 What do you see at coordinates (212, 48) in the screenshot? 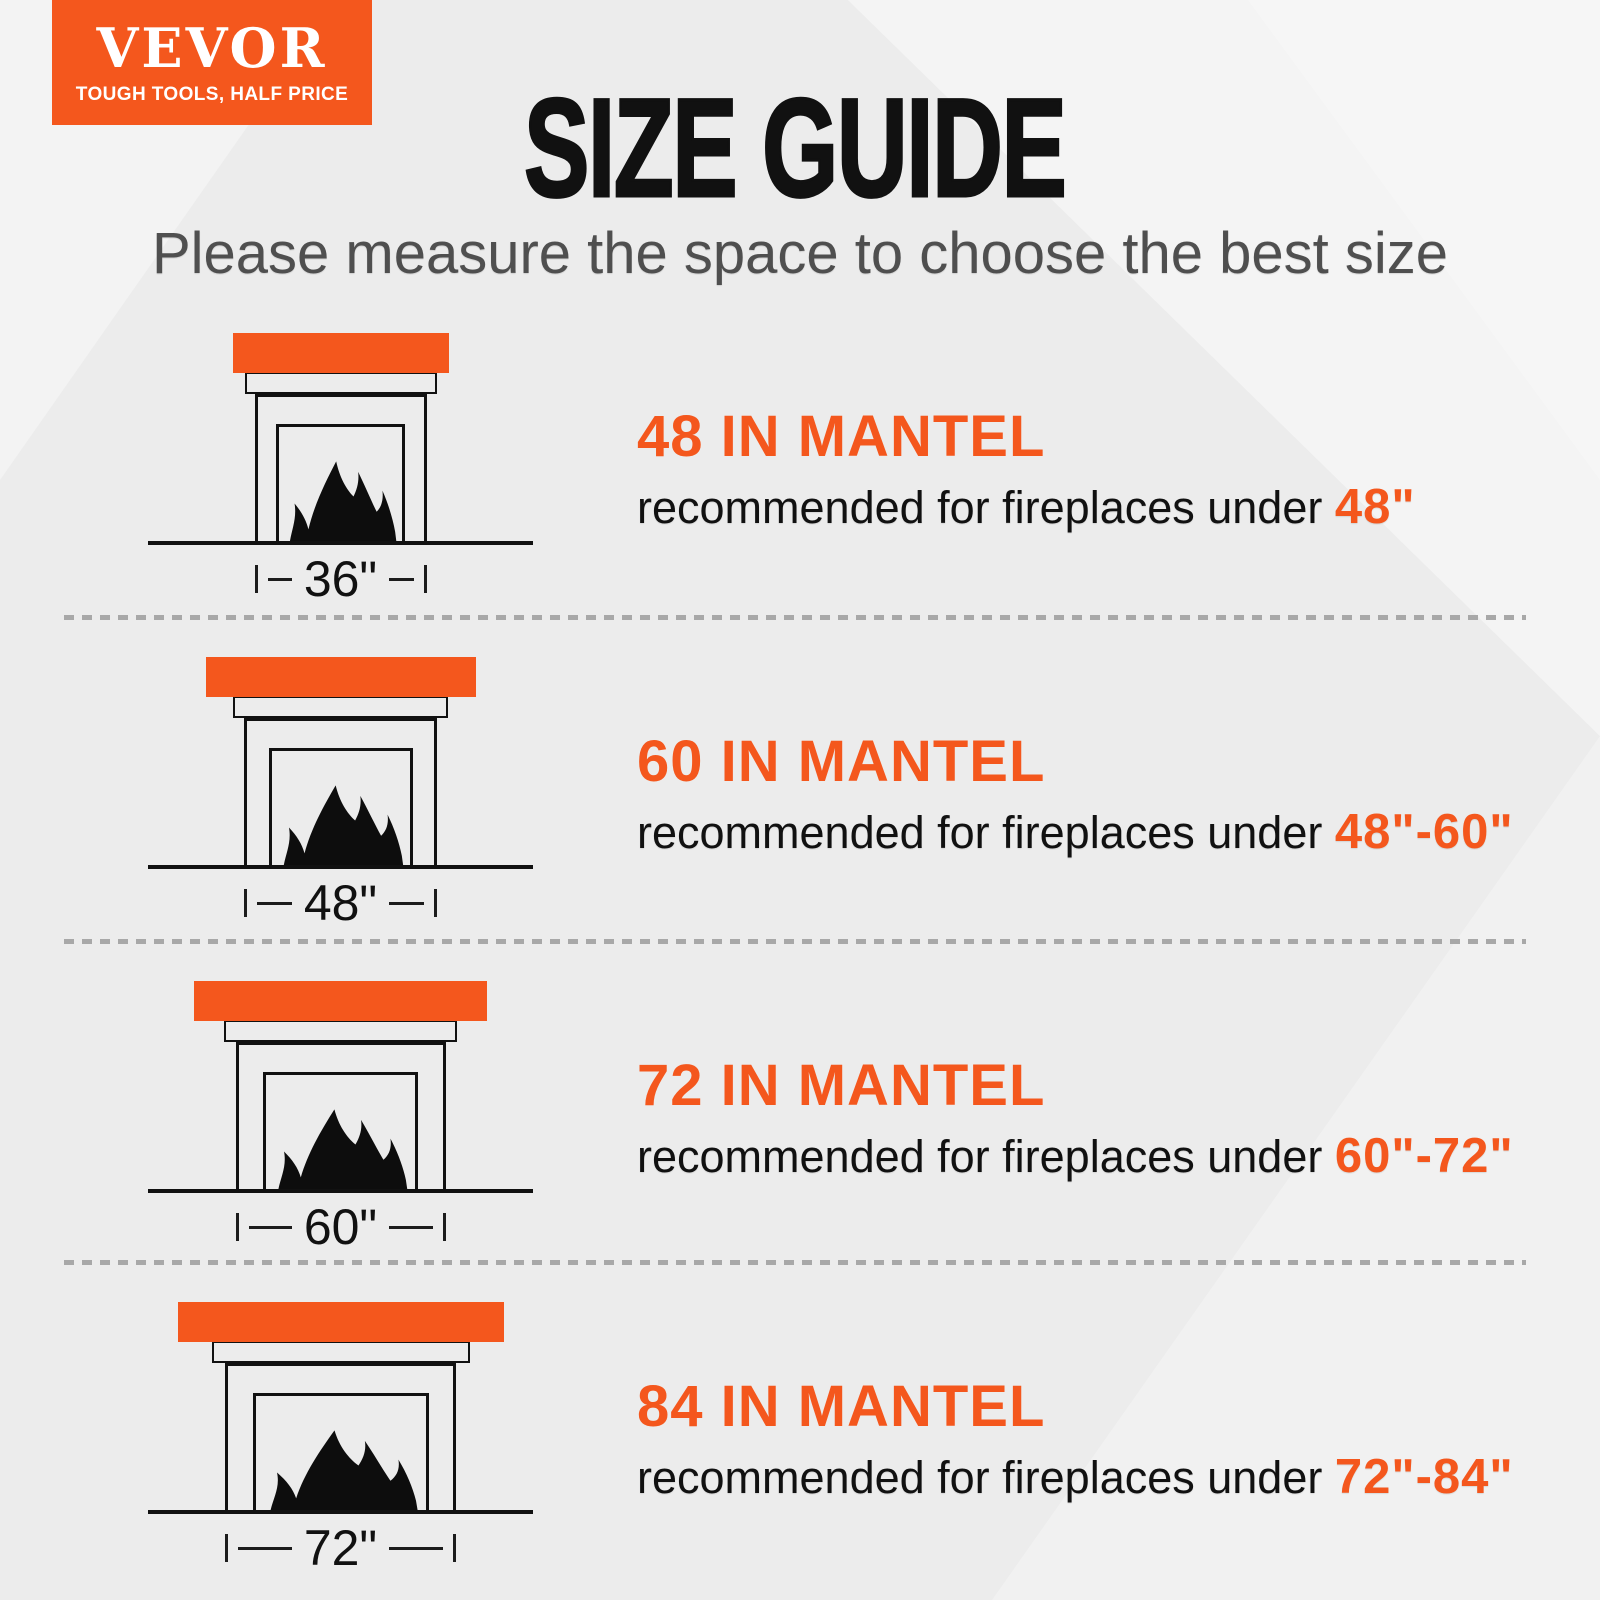
I see `brand-name: VEVOR` at bounding box center [212, 48].